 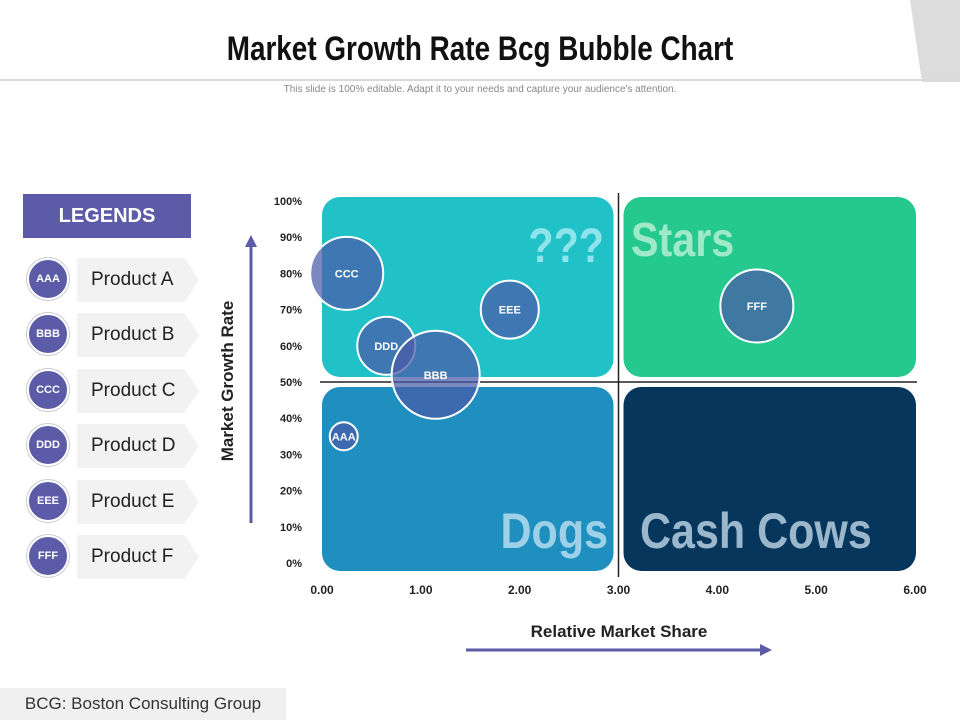 I want to click on quadrant-label-cash-cows: Cash Cows, so click(x=756, y=531).